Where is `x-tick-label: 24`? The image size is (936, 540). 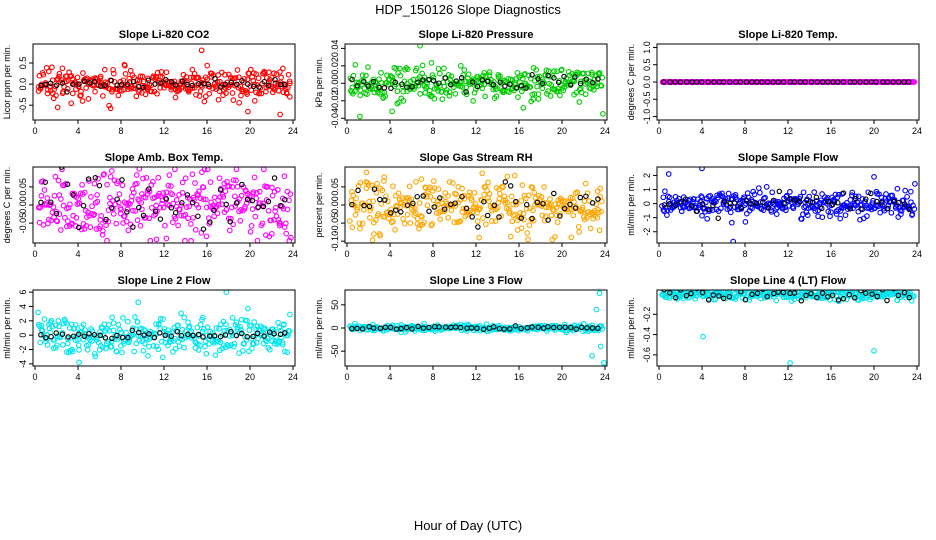 x-tick-label: 24 is located at coordinates (605, 254).